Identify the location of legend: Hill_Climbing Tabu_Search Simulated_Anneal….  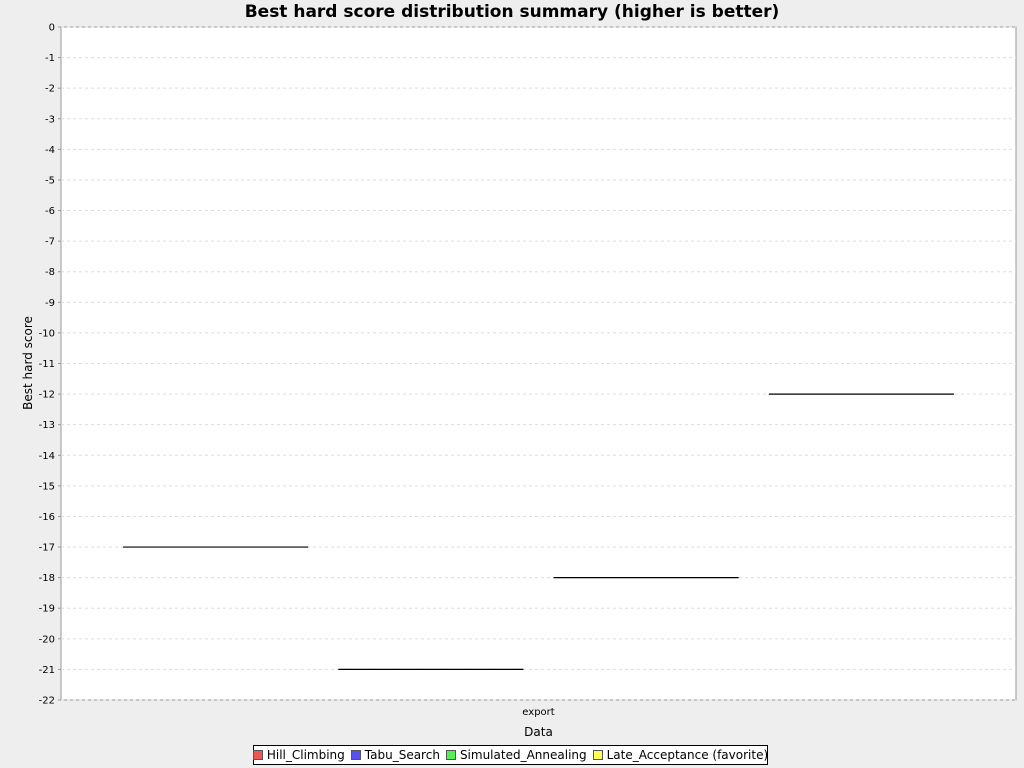
(510, 755).